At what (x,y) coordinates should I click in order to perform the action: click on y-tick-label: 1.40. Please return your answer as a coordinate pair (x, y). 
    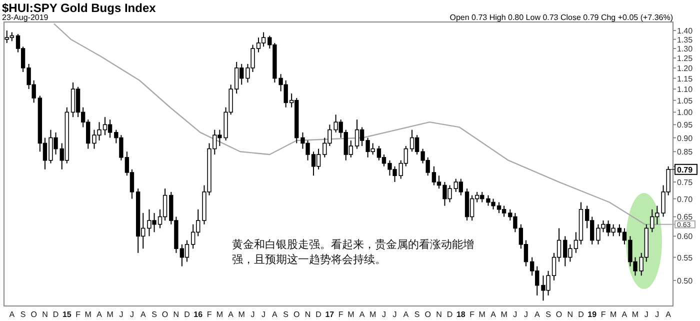
    Looking at the image, I should click on (685, 31).